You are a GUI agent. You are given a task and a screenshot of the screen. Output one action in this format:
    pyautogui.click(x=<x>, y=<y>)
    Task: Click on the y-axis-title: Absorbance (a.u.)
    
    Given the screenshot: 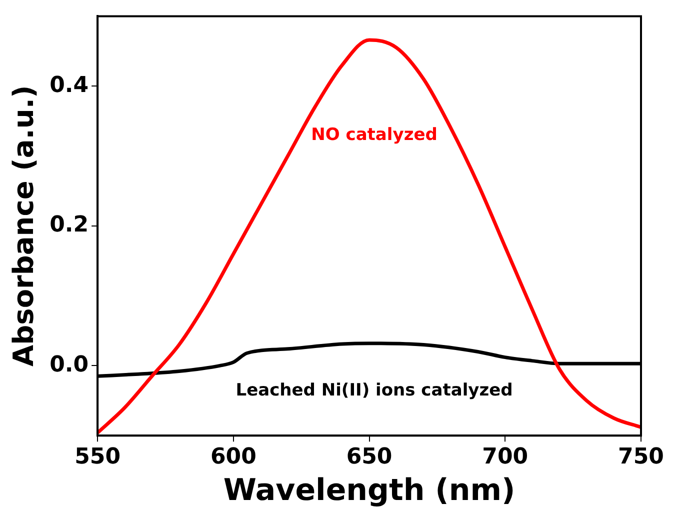 What is the action you would take?
    pyautogui.click(x=23, y=226)
    